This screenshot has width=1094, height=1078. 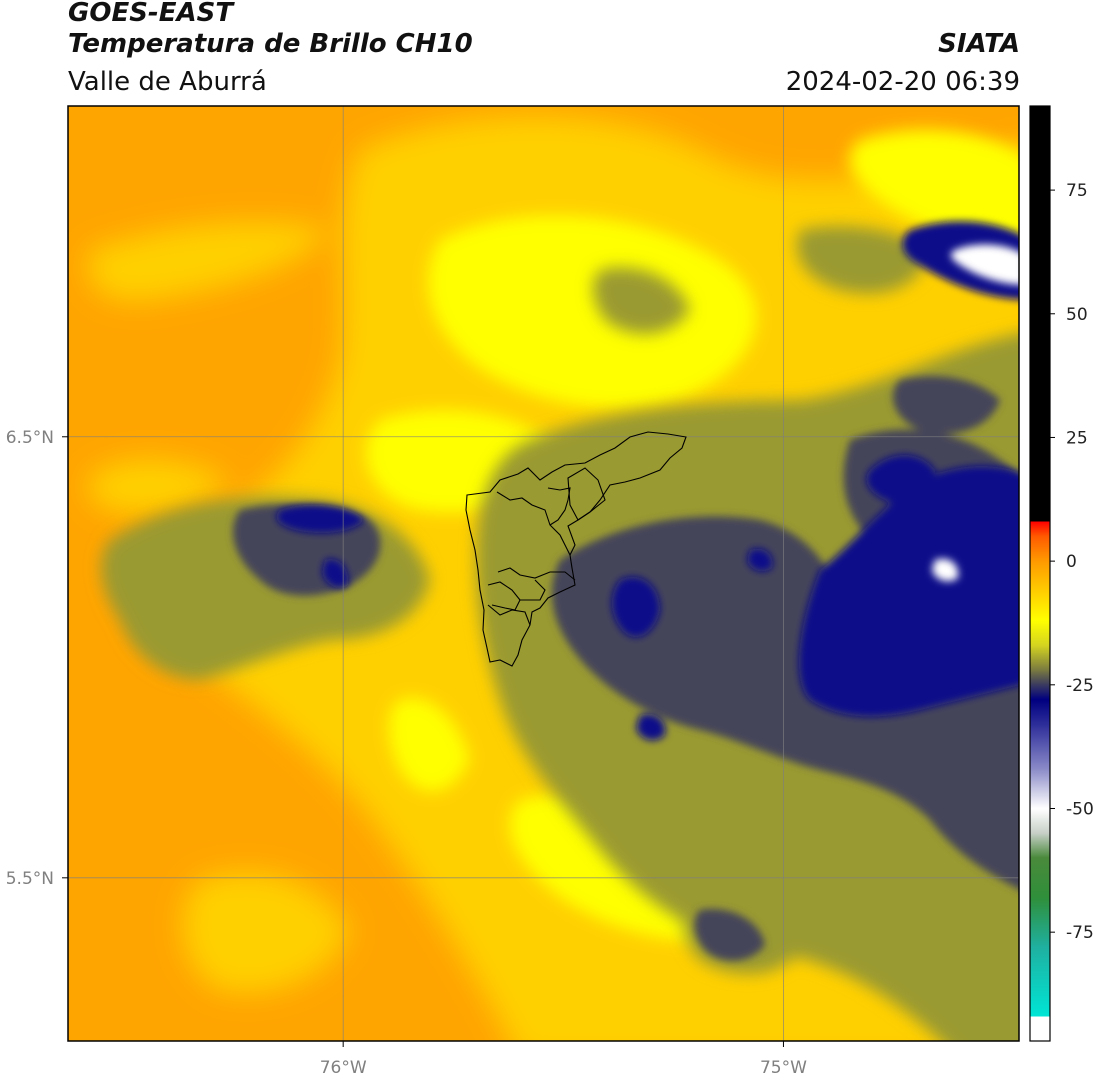 I want to click on colorbar-tick-label-3: 0, so click(x=1071, y=562).